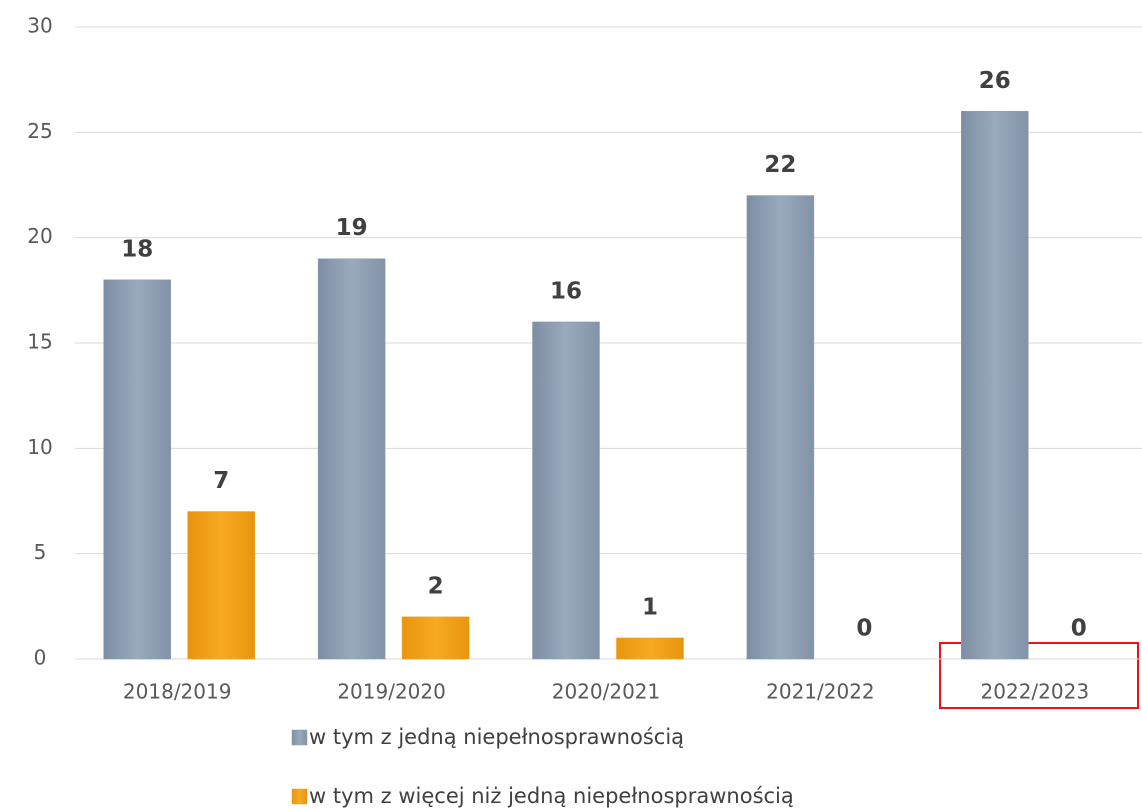 The height and width of the screenshot is (810, 1142). Describe the element at coordinates (780, 165) in the screenshot. I see `value-label: 22` at that location.